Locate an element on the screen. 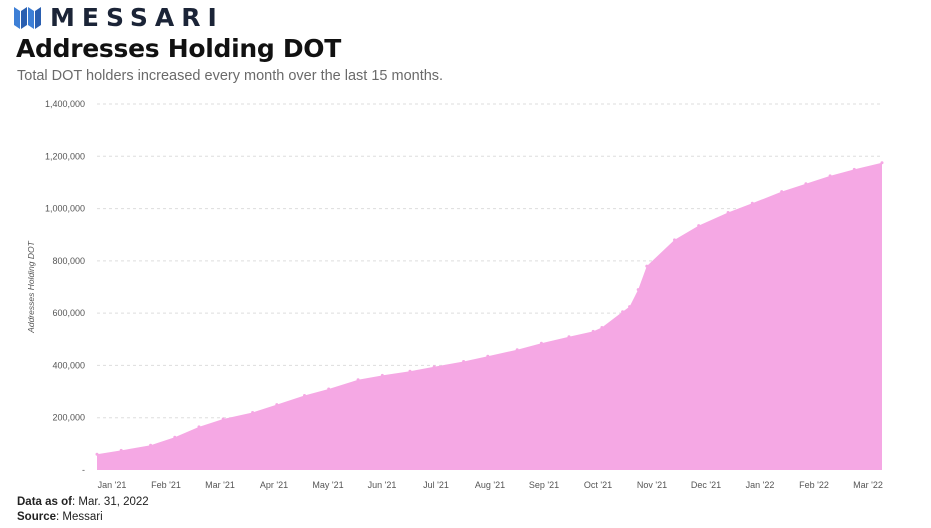 This screenshot has width=931, height=528. x-tick-label: Jan '22 is located at coordinates (760, 485).